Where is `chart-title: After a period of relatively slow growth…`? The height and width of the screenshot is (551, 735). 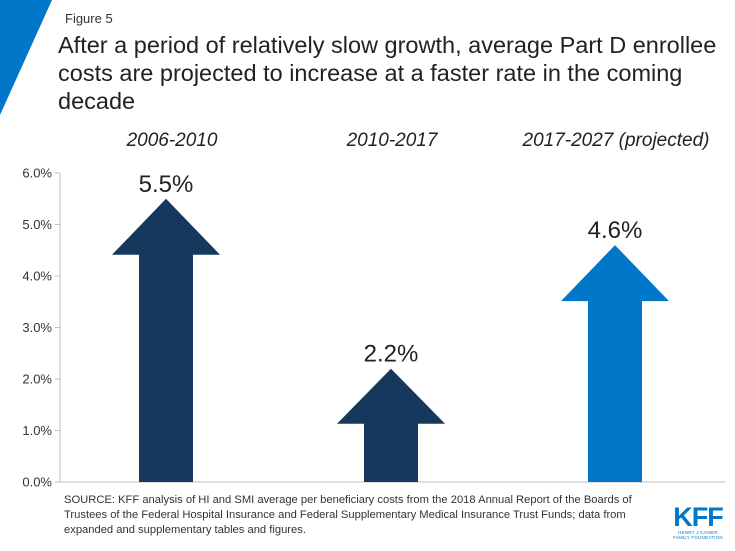 chart-title: After a period of relatively slow growth… is located at coordinates (387, 73).